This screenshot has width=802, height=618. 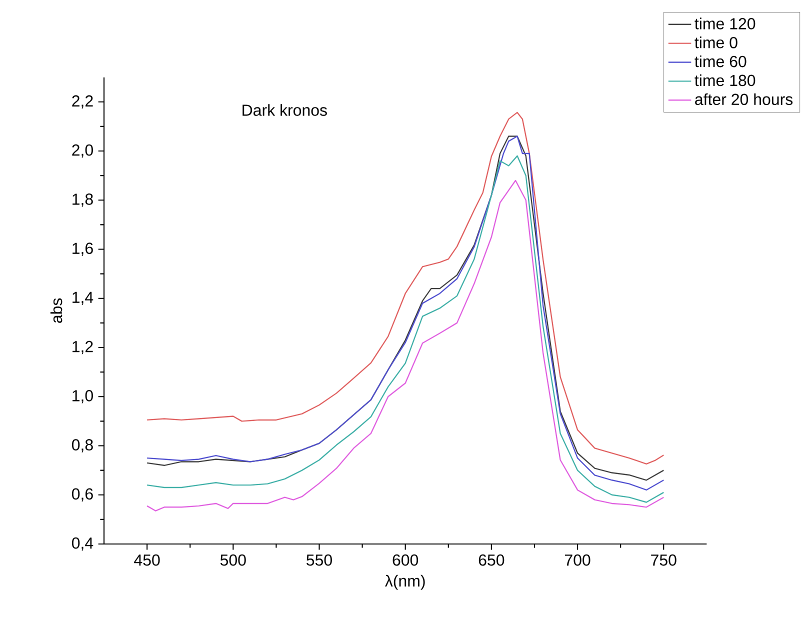 I want to click on y-tick-label: 1,6, so click(x=82, y=249).